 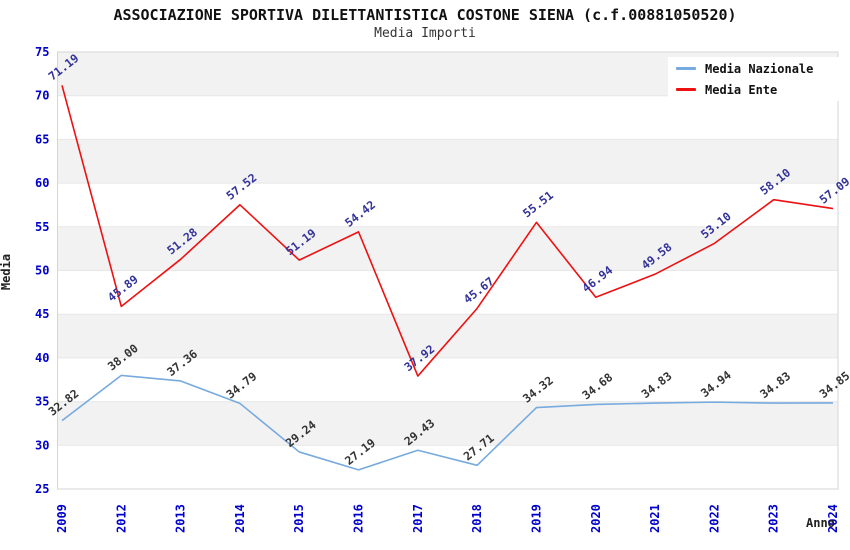 What do you see at coordinates (42, 489) in the screenshot?
I see `svg-text: 25` at bounding box center [42, 489].